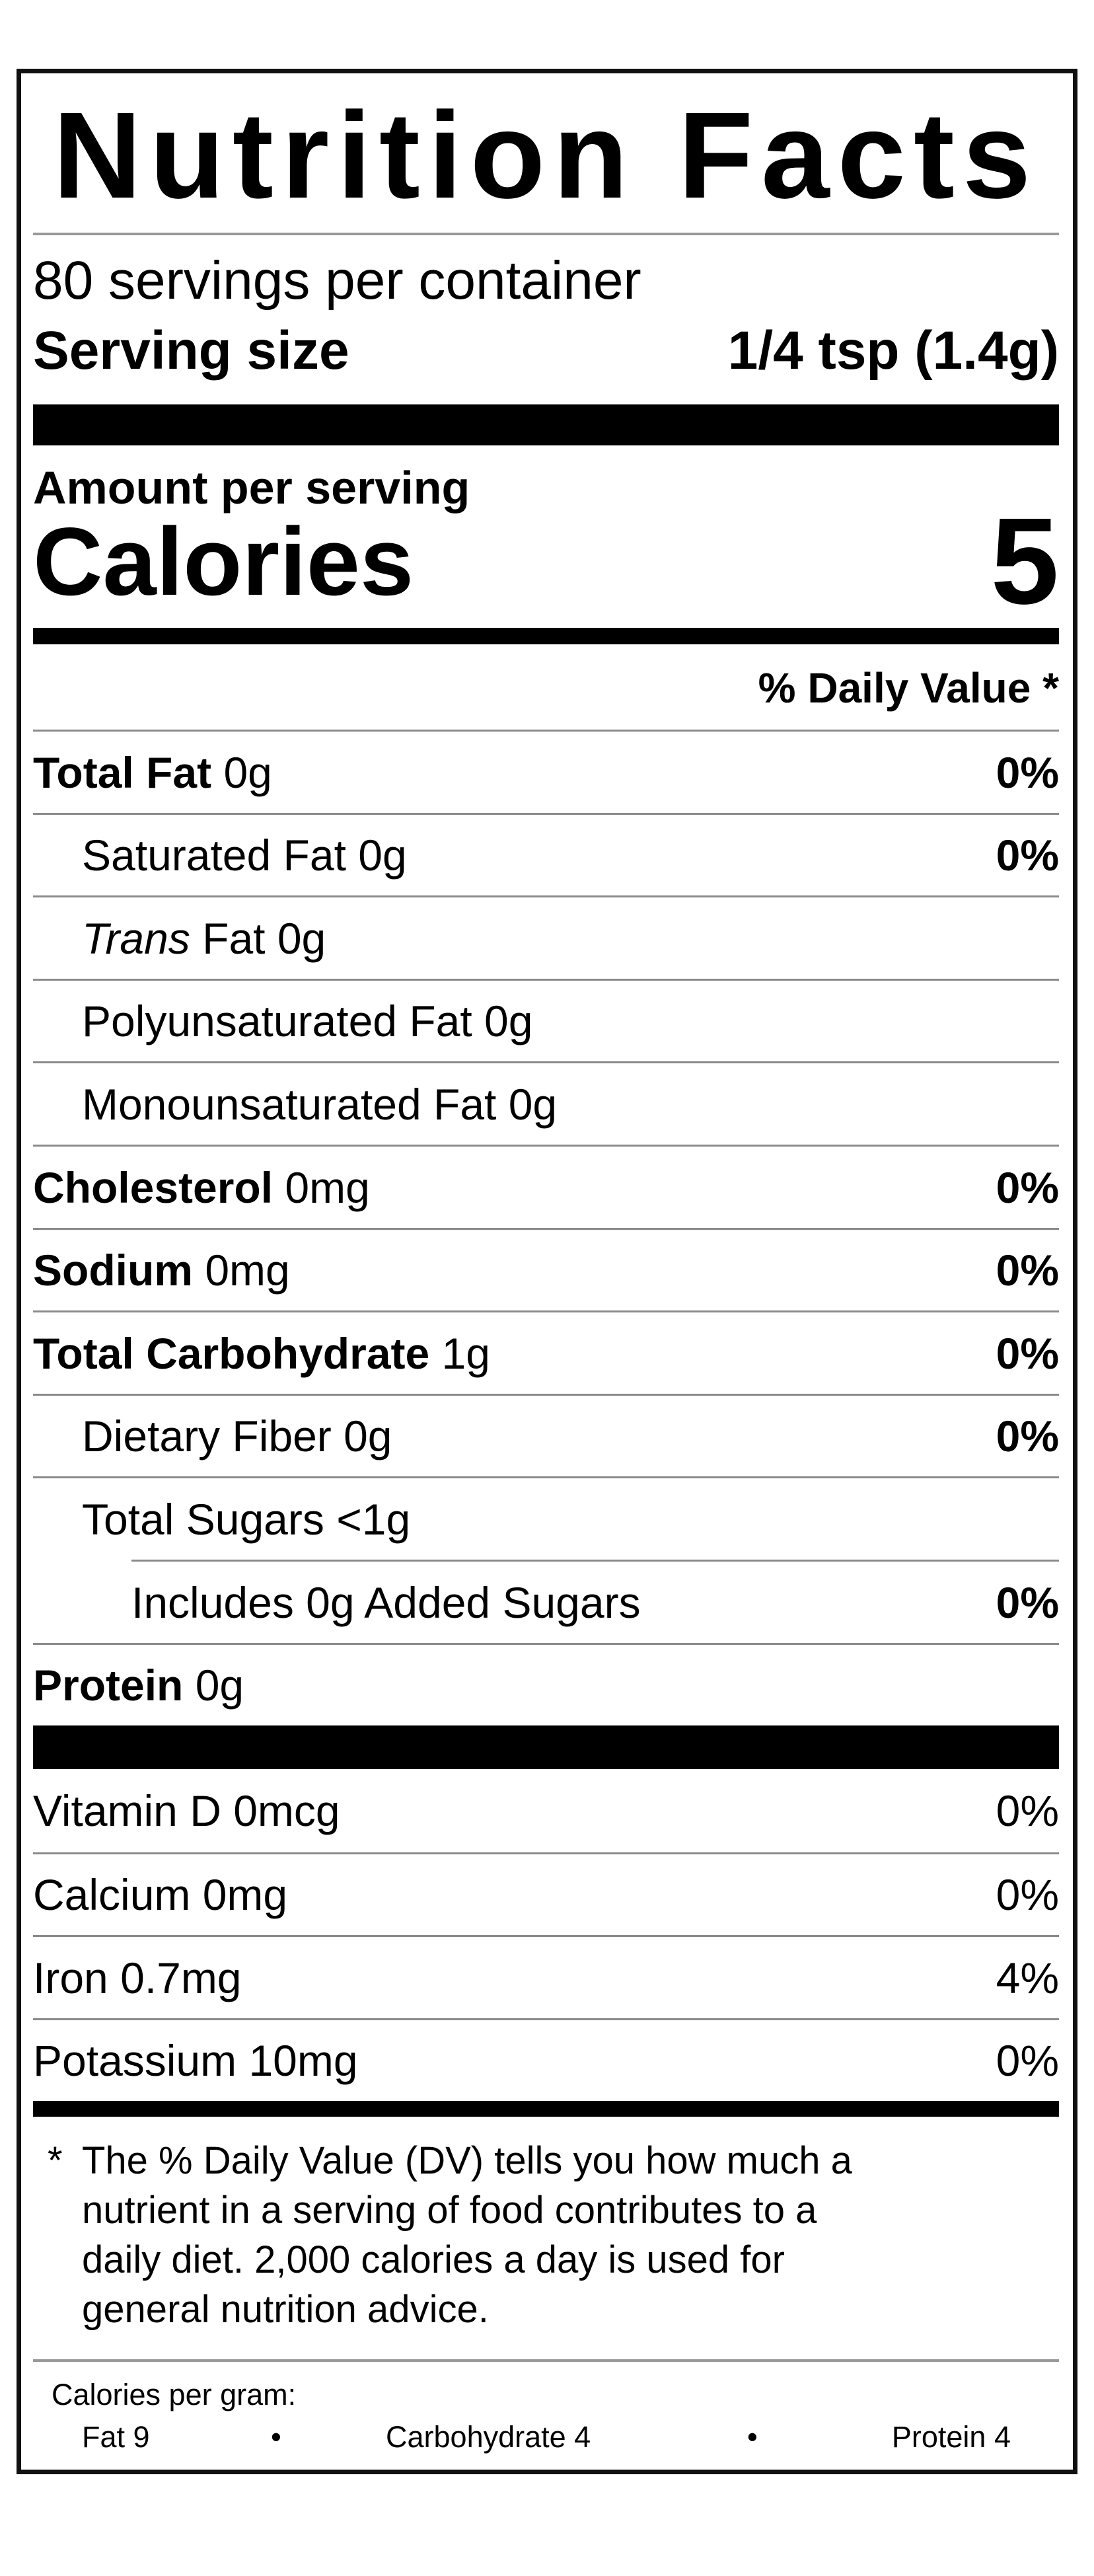 The width and height of the screenshot is (1094, 2576). I want to click on vitamin-label: Vitamin D 0mcg, so click(186, 1811).